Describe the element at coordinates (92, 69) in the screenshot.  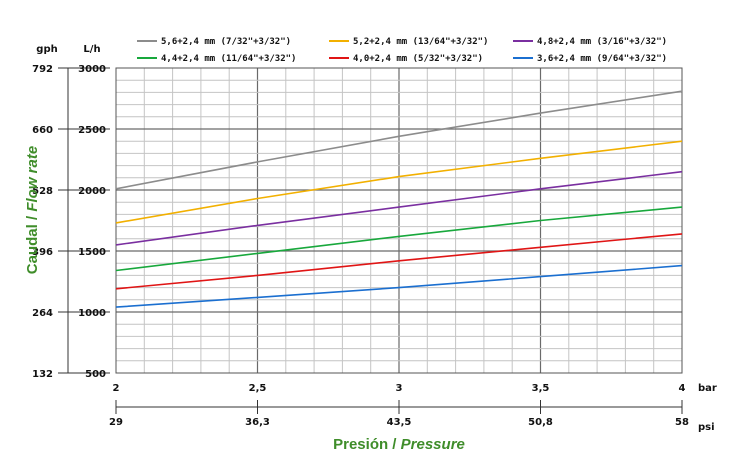
I see `y-tick-label: 3000` at that location.